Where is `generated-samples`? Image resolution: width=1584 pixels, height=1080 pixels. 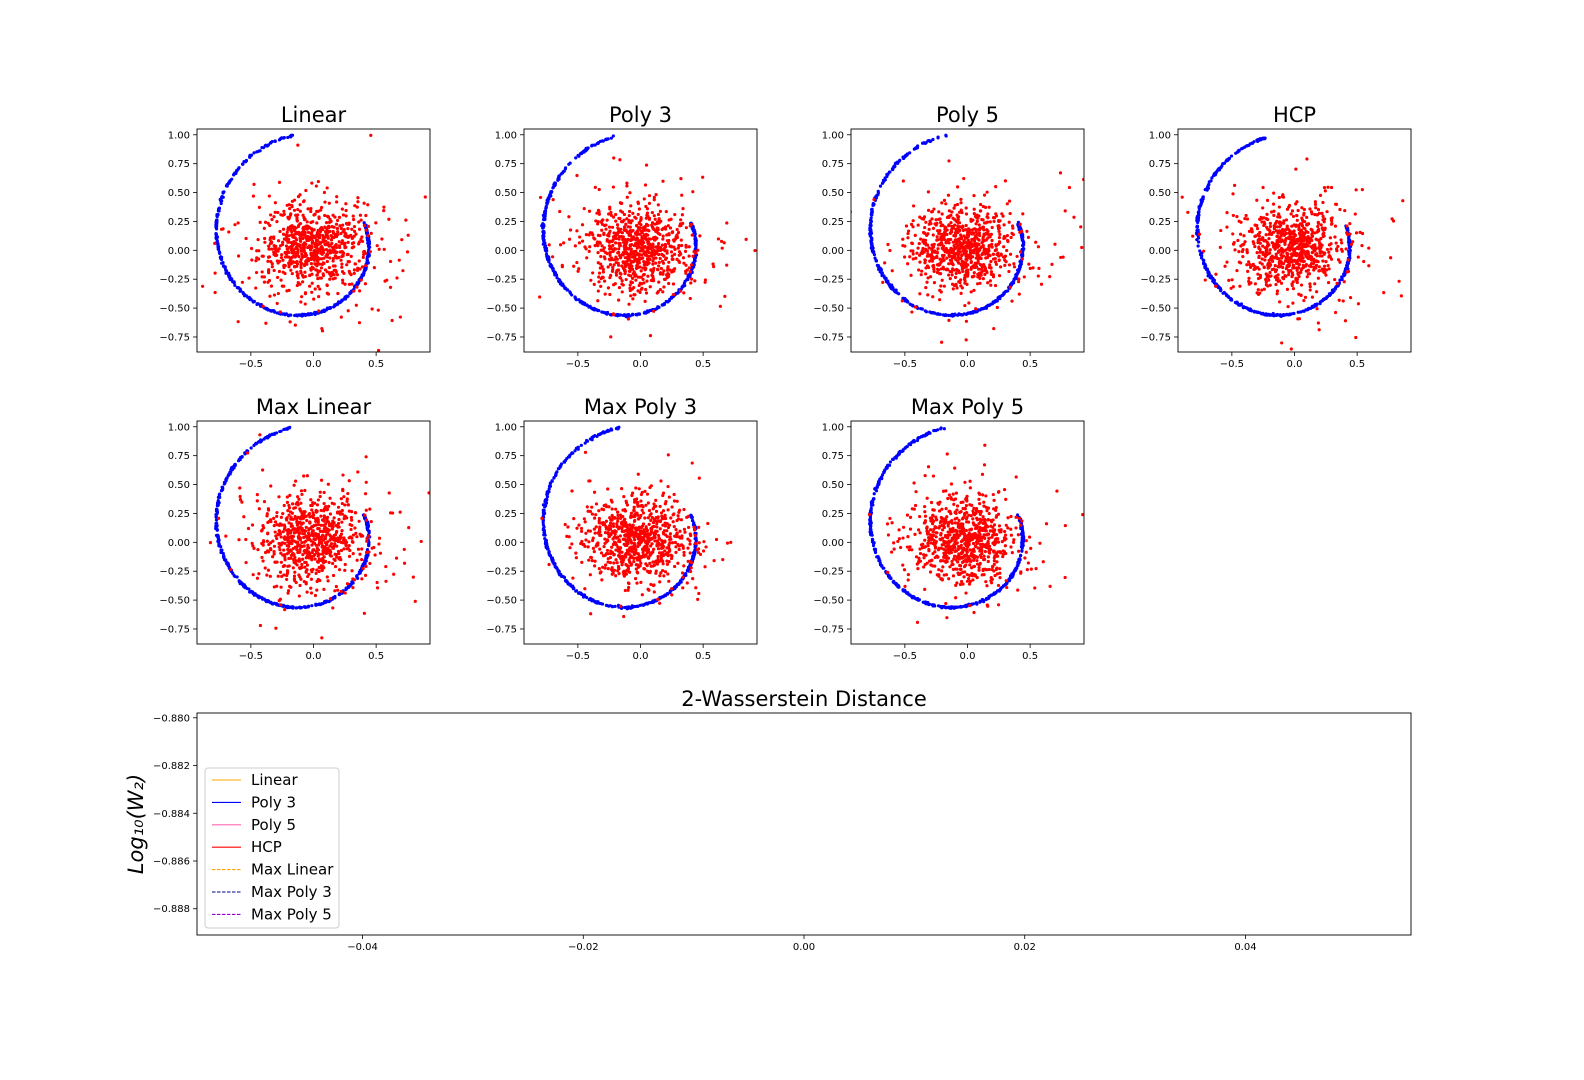 generated-samples is located at coordinates (1292, 254).